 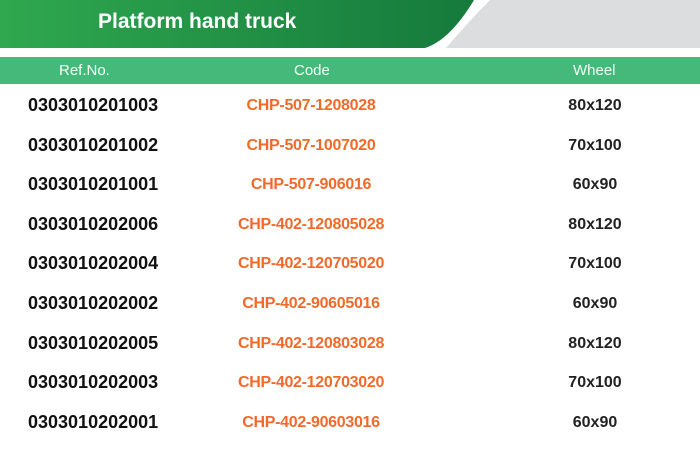 I want to click on product-code: CHP-402-90603016, so click(x=311, y=422).